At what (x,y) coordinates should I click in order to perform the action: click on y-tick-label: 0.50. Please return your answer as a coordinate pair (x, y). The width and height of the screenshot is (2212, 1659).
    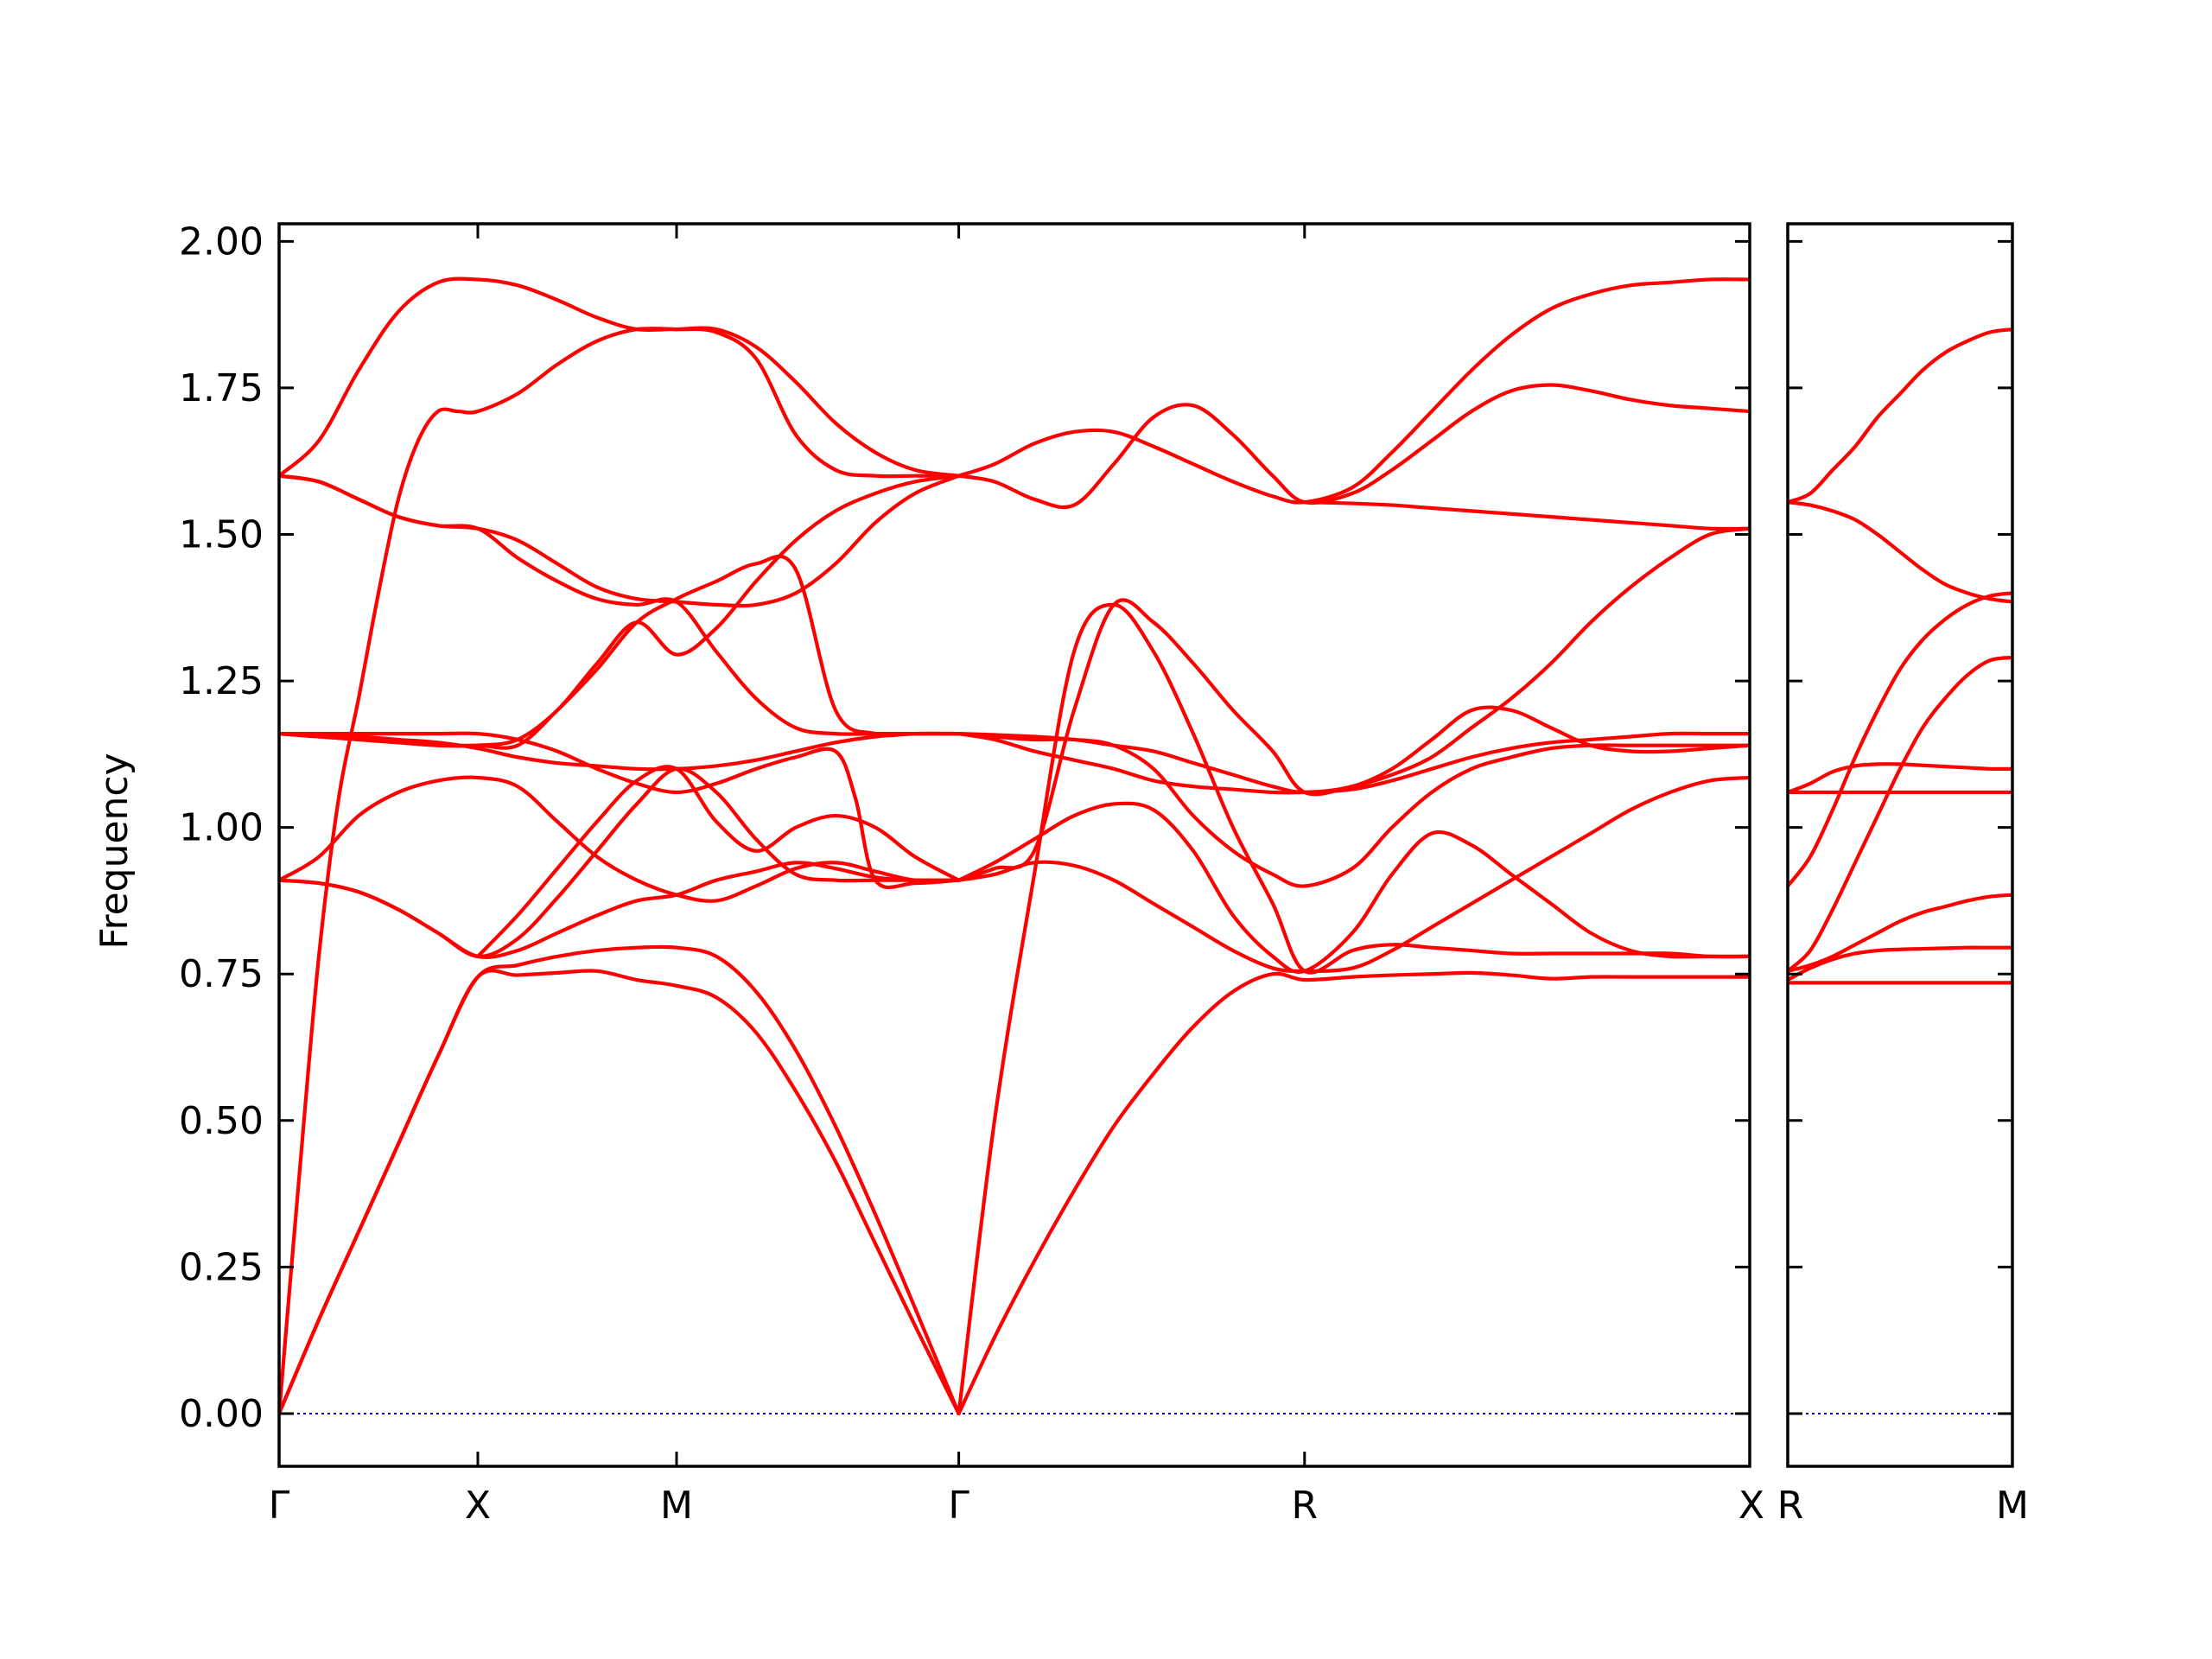
    Looking at the image, I should click on (221, 1121).